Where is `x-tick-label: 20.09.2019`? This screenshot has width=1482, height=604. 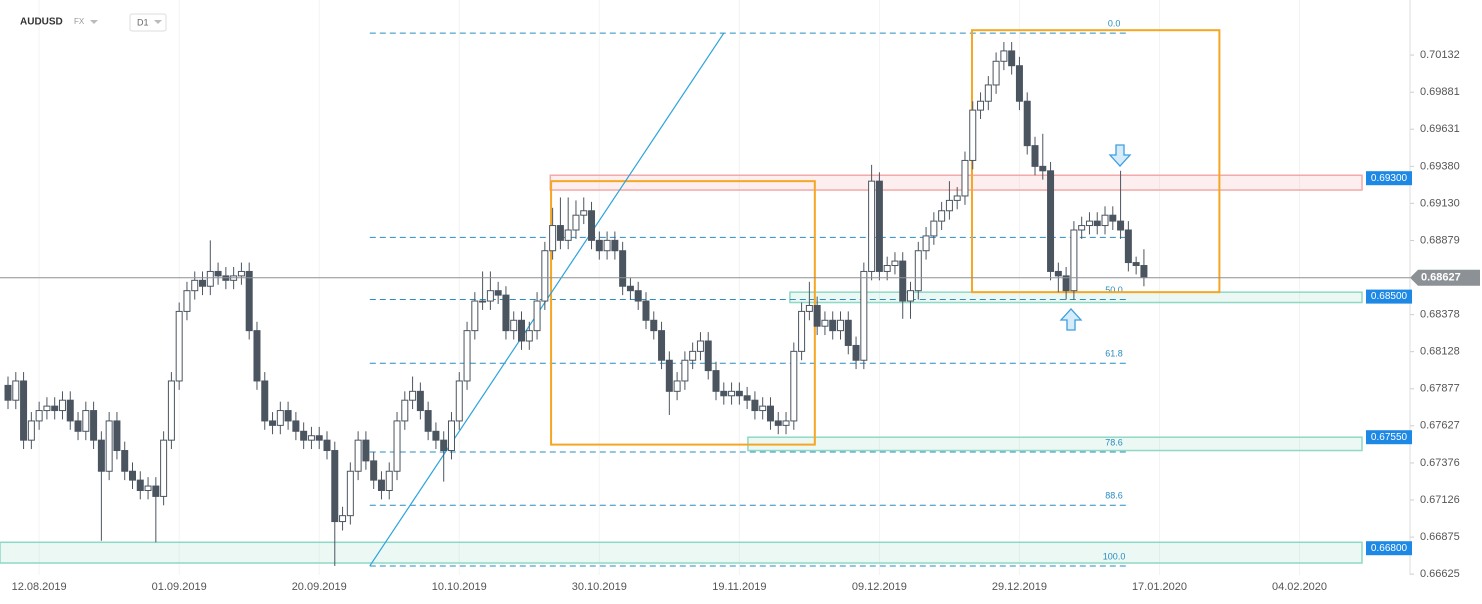
x-tick-label: 20.09.2019 is located at coordinates (319, 587).